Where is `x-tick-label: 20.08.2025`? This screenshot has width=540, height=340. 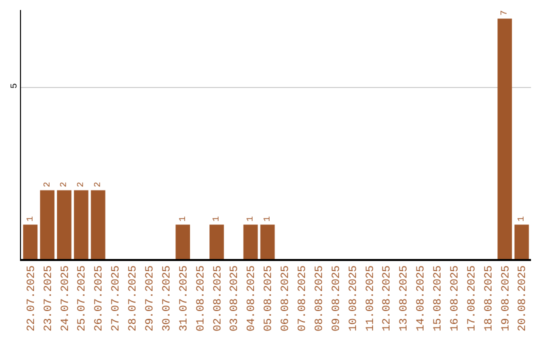 x-tick-label: 20.08.2025 is located at coordinates (523, 298).